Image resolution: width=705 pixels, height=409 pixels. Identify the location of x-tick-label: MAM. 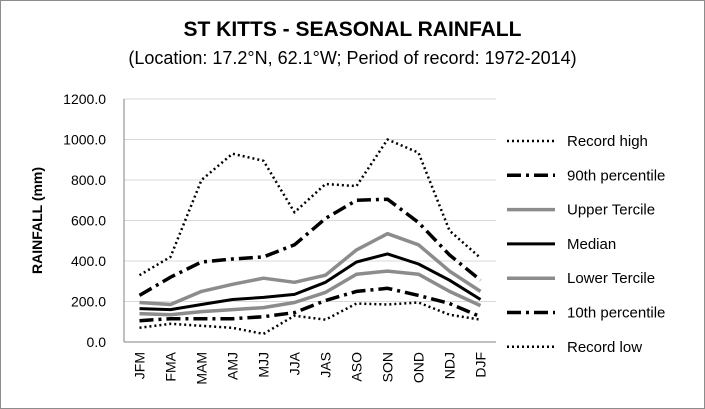
(202, 368).